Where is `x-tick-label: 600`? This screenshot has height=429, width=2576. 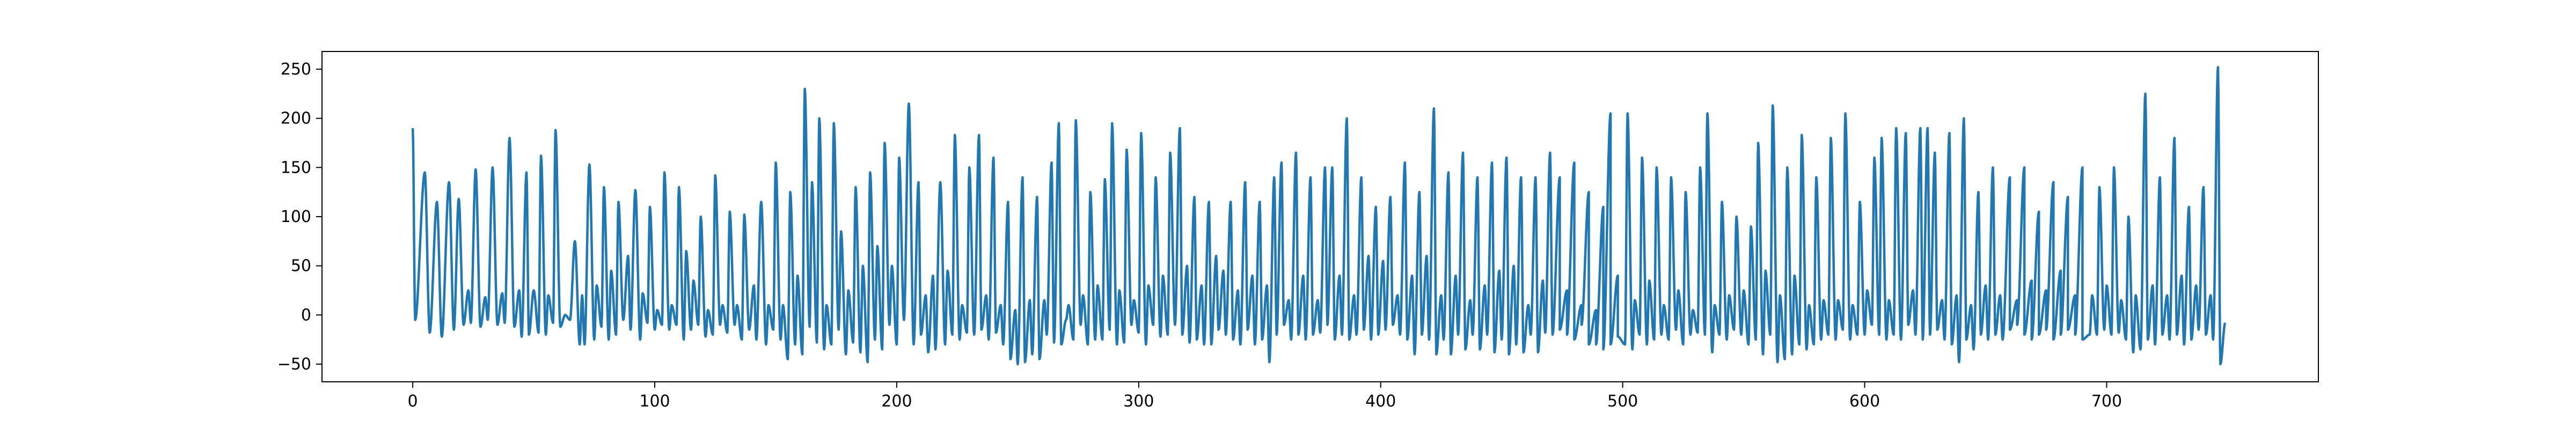
x-tick-label: 600 is located at coordinates (1864, 401).